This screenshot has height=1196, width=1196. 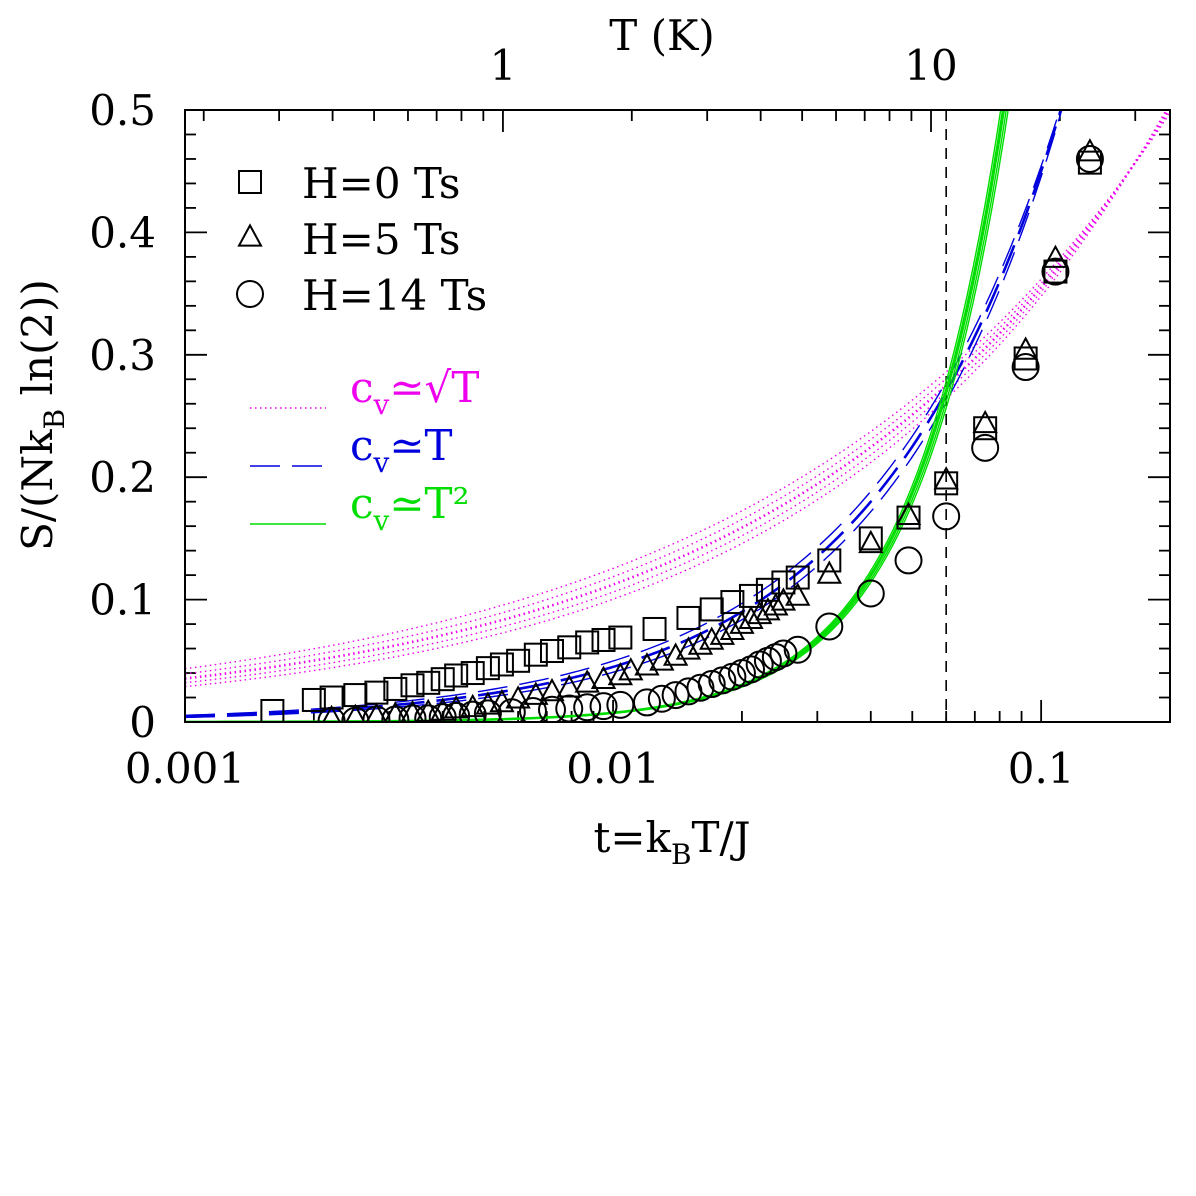 What do you see at coordinates (613, 768) in the screenshot?
I see `x-tick-label: 0.01` at bounding box center [613, 768].